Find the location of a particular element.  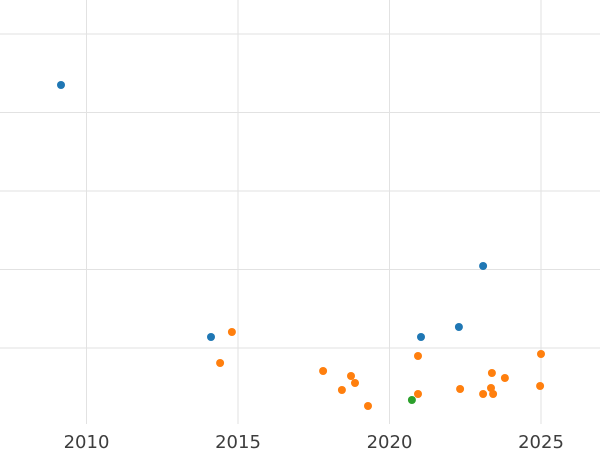

data-point-green is located at coordinates (411, 400).